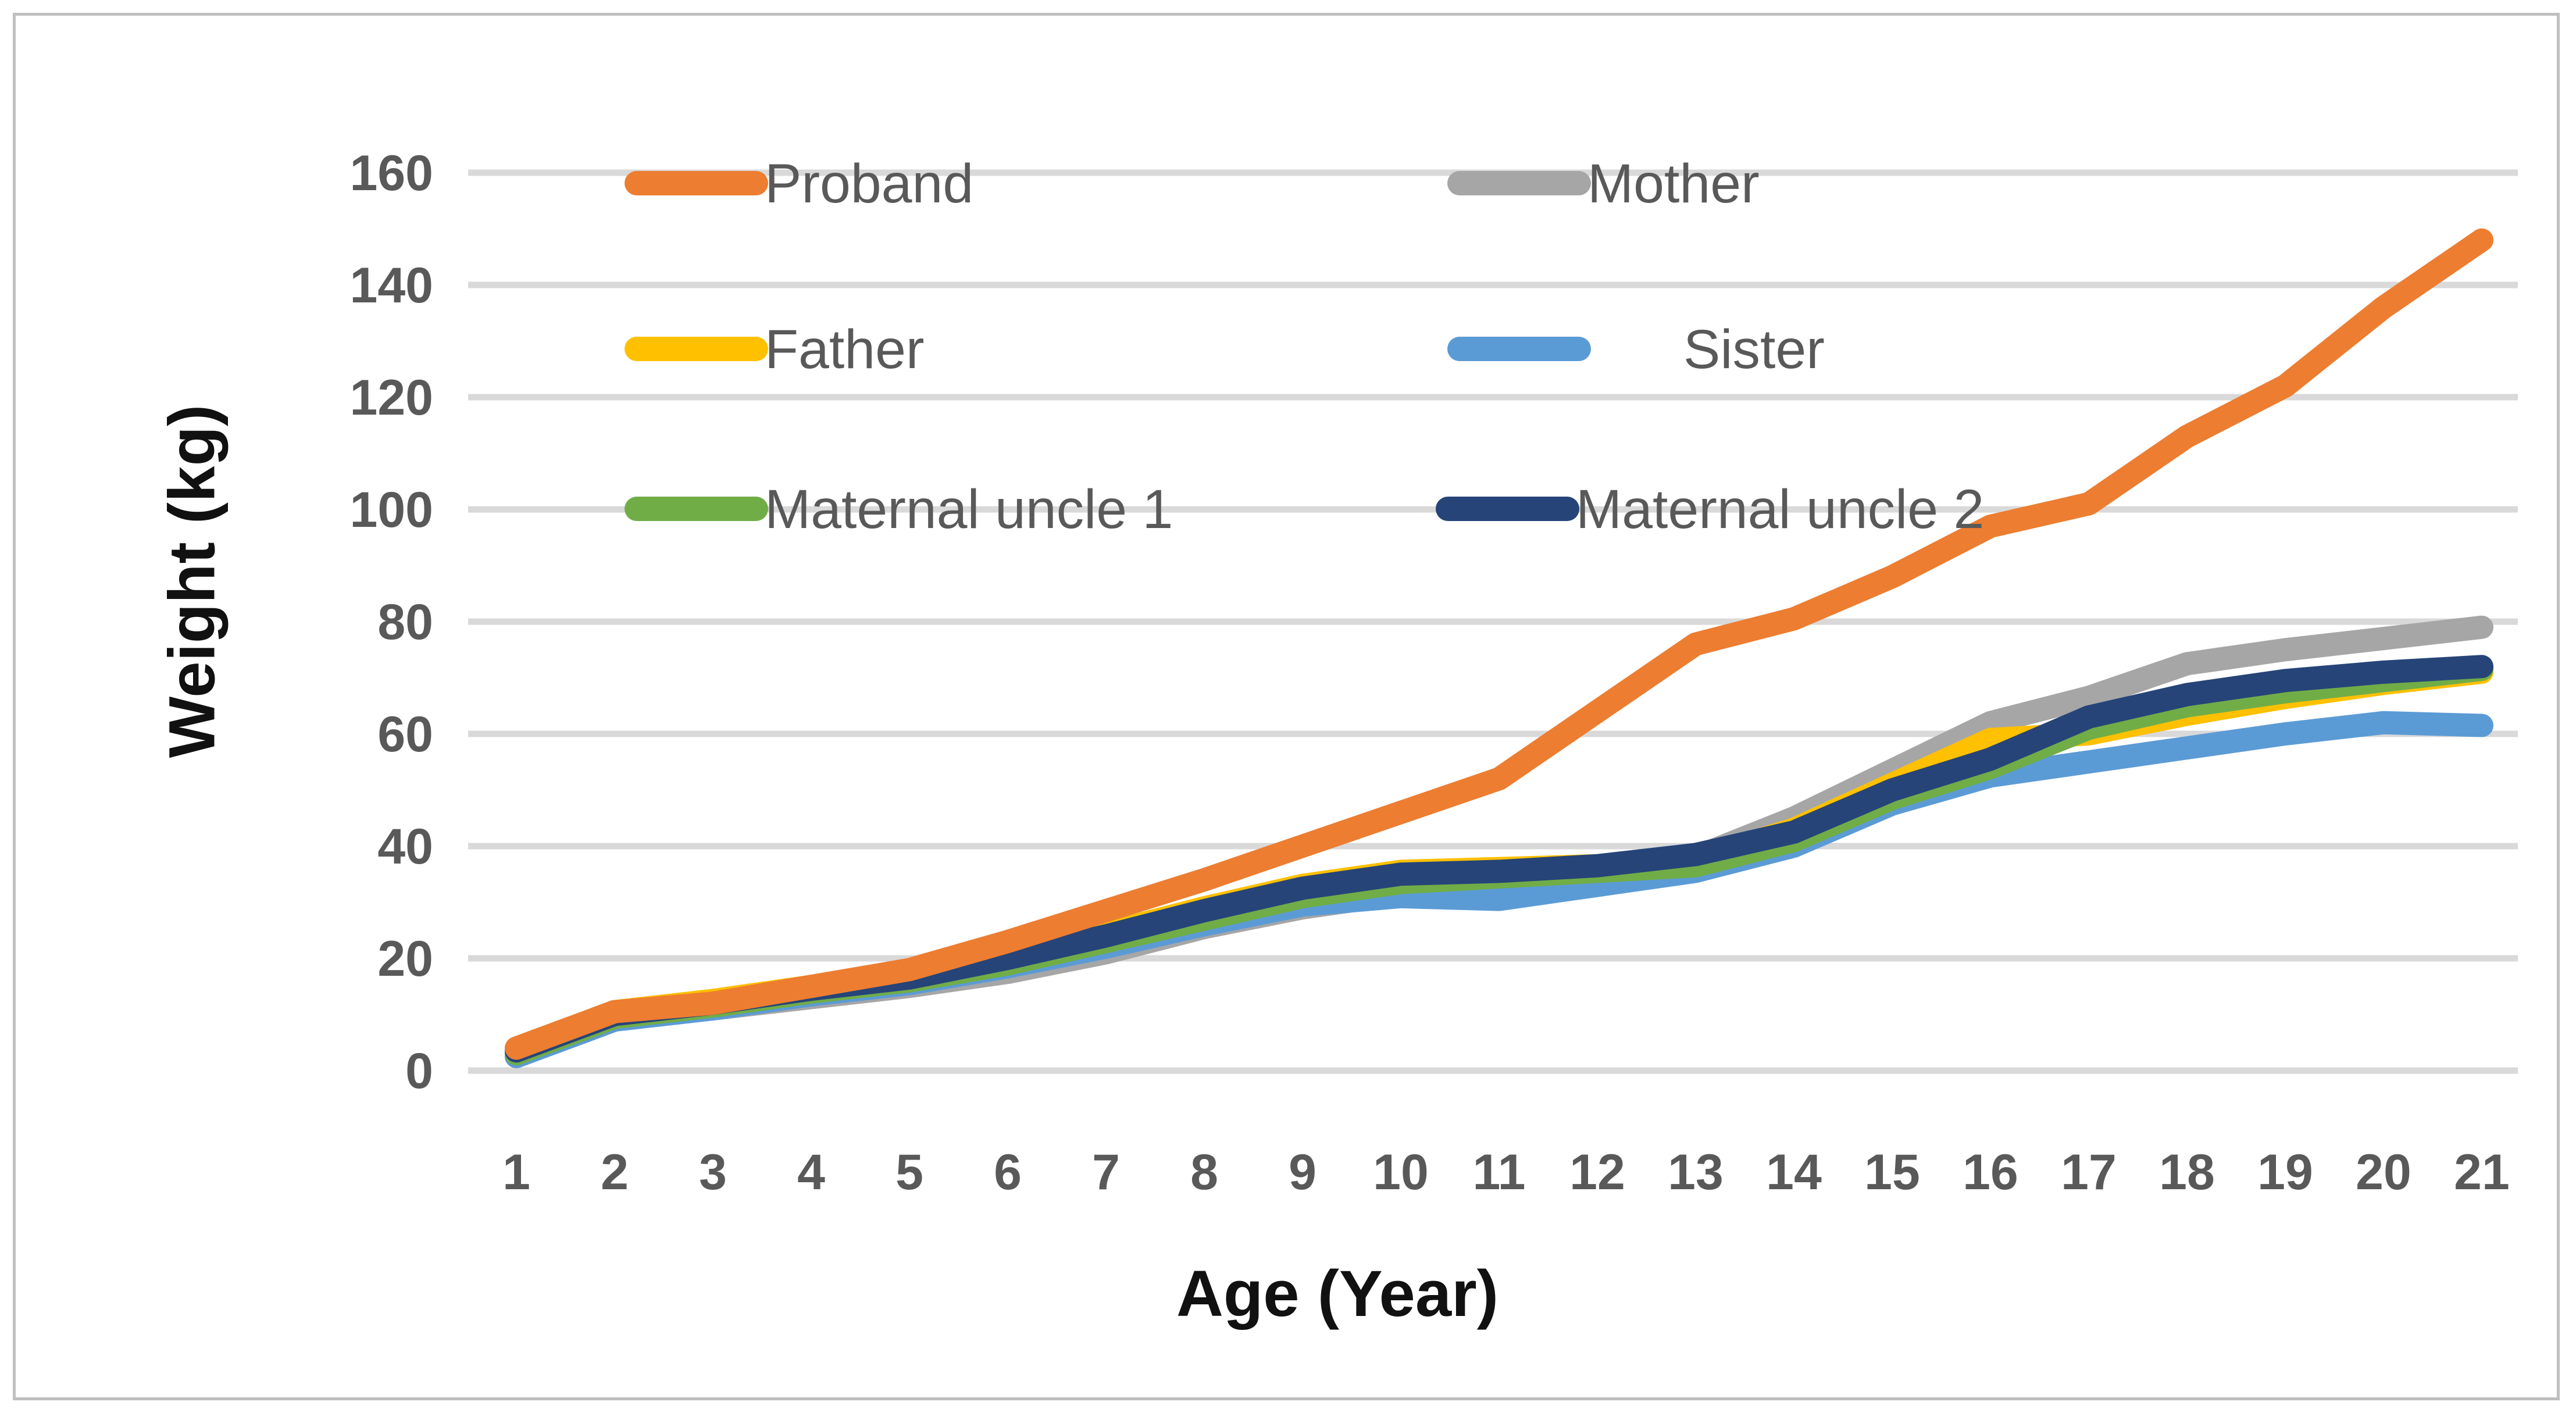  What do you see at coordinates (969, 509) in the screenshot?
I see `legend-label-maternal-uncle-1: Maternal uncle 1` at bounding box center [969, 509].